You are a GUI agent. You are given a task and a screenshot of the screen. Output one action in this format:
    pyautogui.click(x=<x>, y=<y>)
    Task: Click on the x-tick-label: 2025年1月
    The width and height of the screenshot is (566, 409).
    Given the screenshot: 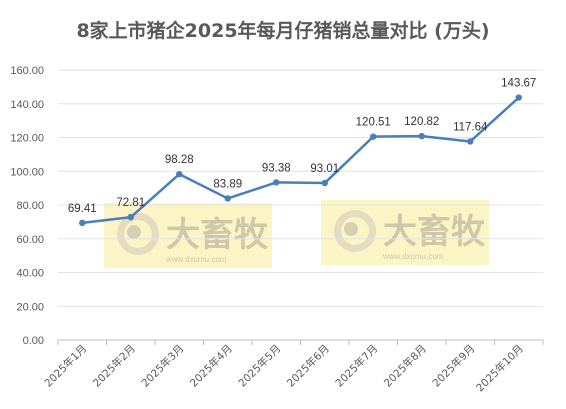 What is the action you would take?
    pyautogui.click(x=66, y=366)
    